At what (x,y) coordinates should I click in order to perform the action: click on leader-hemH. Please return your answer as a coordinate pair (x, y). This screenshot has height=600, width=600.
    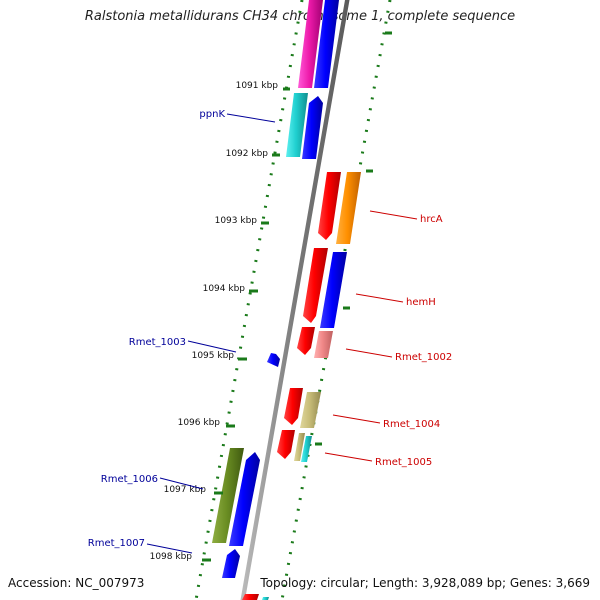
    Looking at the image, I should click on (379, 298).